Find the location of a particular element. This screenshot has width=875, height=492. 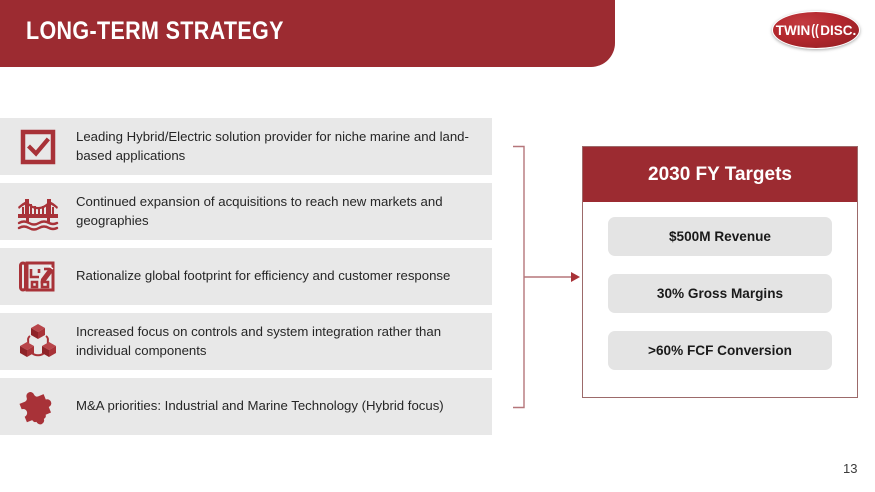

bridge-icon is located at coordinates (38, 211).